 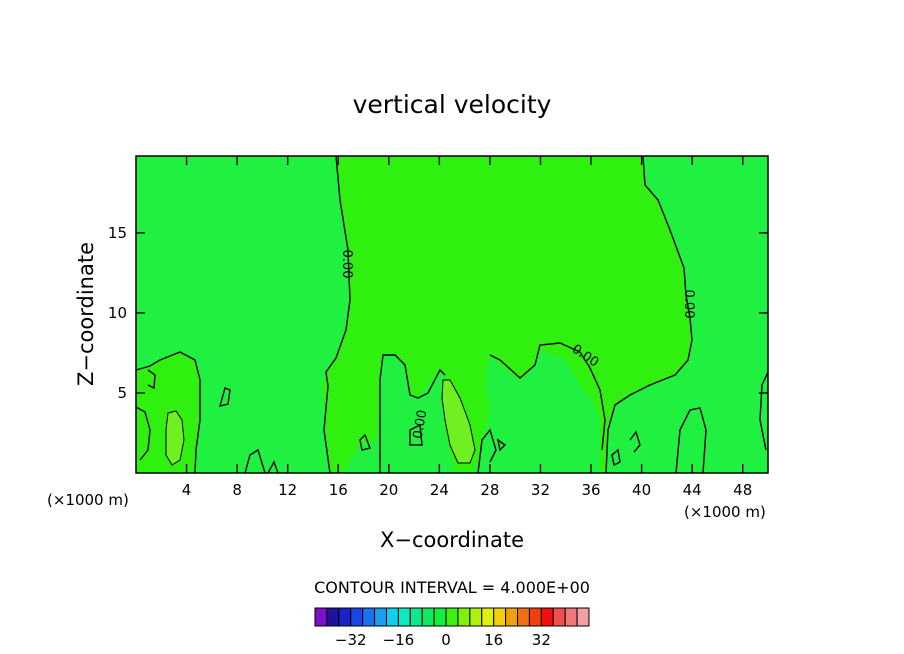 I want to click on x-unit-right: (×1000 m), so click(x=725, y=512).